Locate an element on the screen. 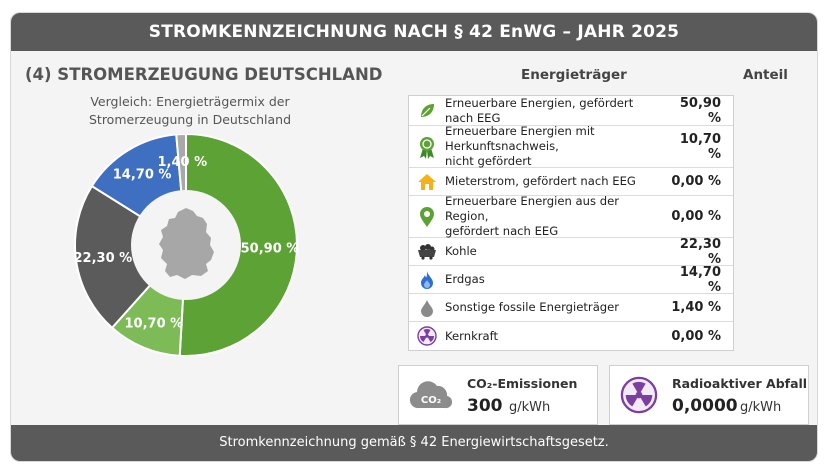 The width and height of the screenshot is (825, 472). waste-unit: g/kWh is located at coordinates (761, 407).